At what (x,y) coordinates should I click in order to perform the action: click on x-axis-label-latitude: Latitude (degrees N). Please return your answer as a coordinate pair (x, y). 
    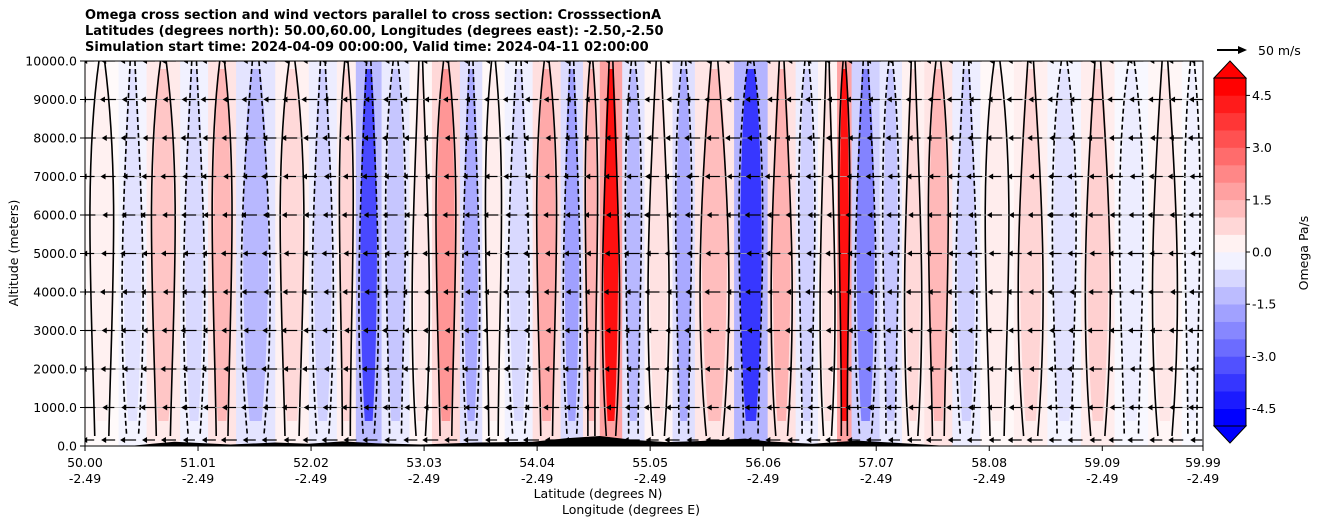
    Looking at the image, I should click on (598, 493).